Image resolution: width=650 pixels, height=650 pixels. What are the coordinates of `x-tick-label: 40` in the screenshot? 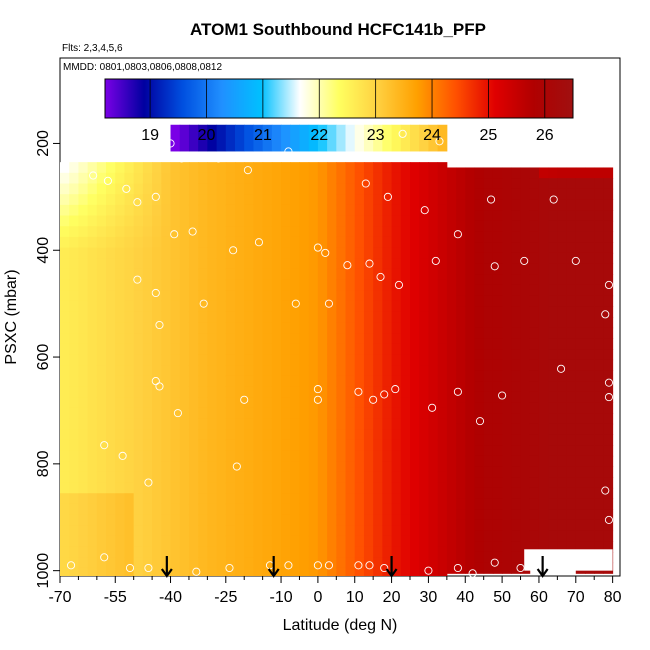 It's located at (465, 597).